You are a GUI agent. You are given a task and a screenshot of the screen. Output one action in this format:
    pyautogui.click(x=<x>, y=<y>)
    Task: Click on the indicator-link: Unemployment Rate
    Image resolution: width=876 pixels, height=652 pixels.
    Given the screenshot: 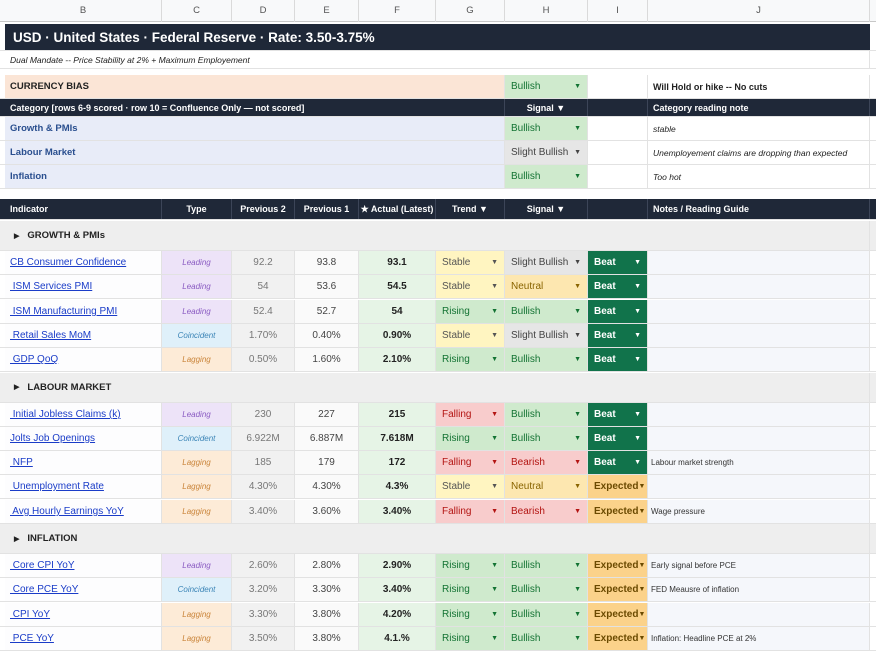 What is the action you would take?
    pyautogui.click(x=83, y=486)
    